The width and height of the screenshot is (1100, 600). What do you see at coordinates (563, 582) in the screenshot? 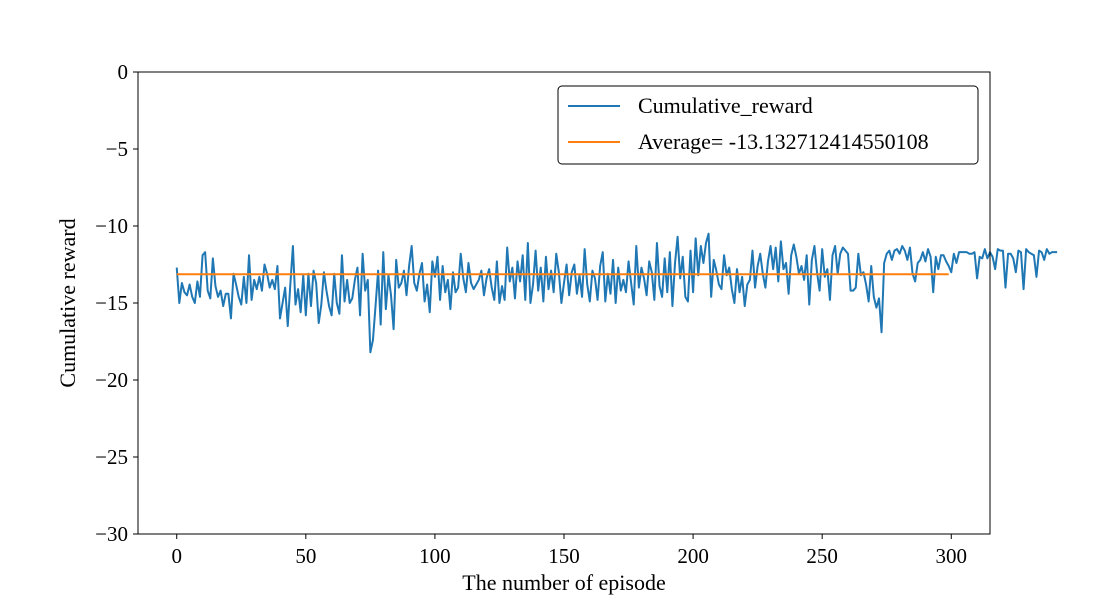
I see `x-axis-title: The number of episode` at bounding box center [563, 582].